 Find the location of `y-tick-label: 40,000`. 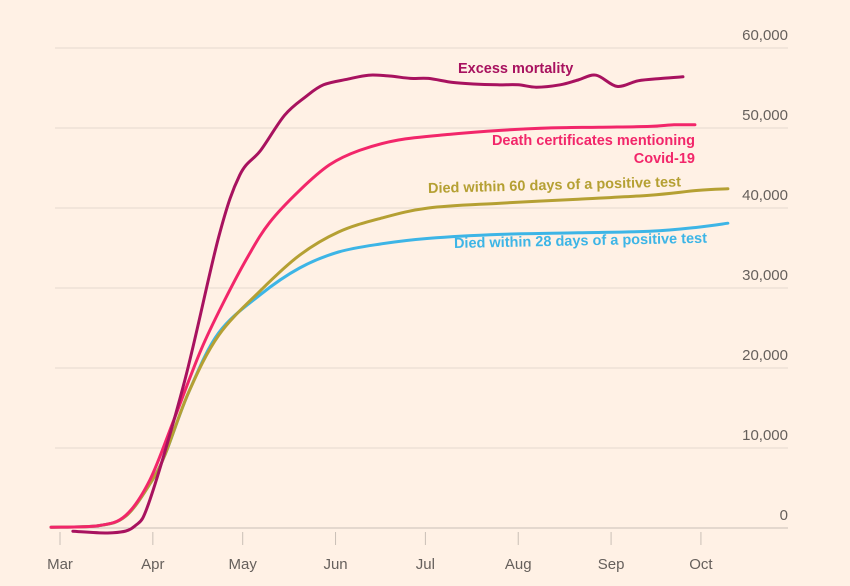

y-tick-label: 40,000 is located at coordinates (765, 195).